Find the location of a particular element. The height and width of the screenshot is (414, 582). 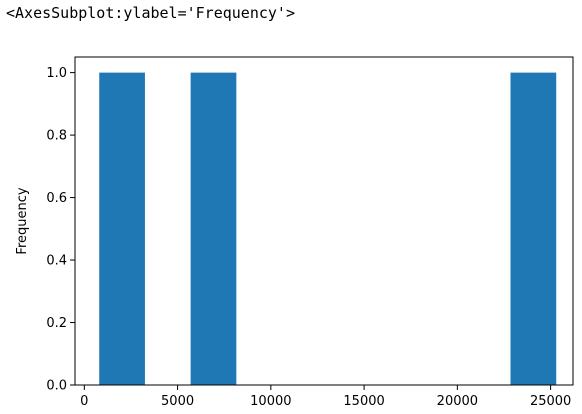

y-tick-label: 0.0 is located at coordinates (56, 386).